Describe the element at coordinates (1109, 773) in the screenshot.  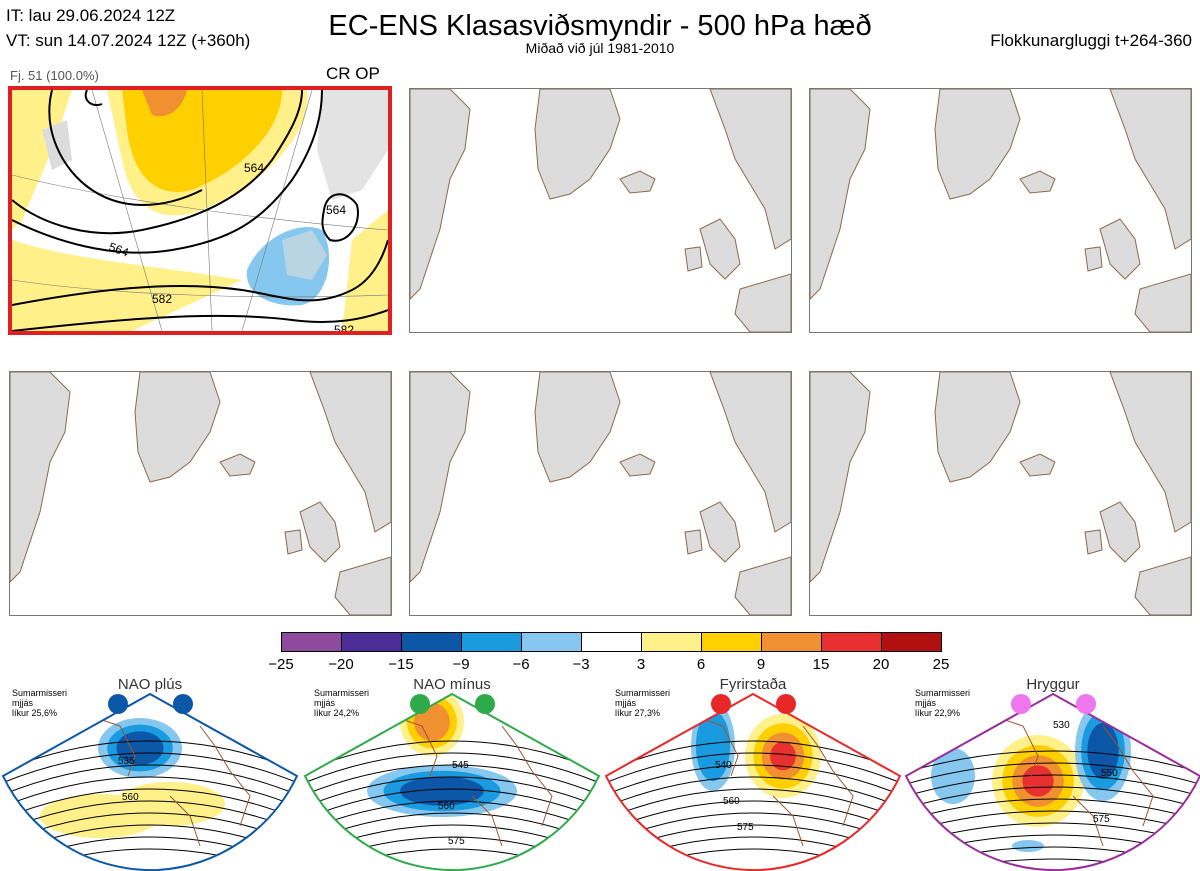
I see `contour-label: 550` at that location.